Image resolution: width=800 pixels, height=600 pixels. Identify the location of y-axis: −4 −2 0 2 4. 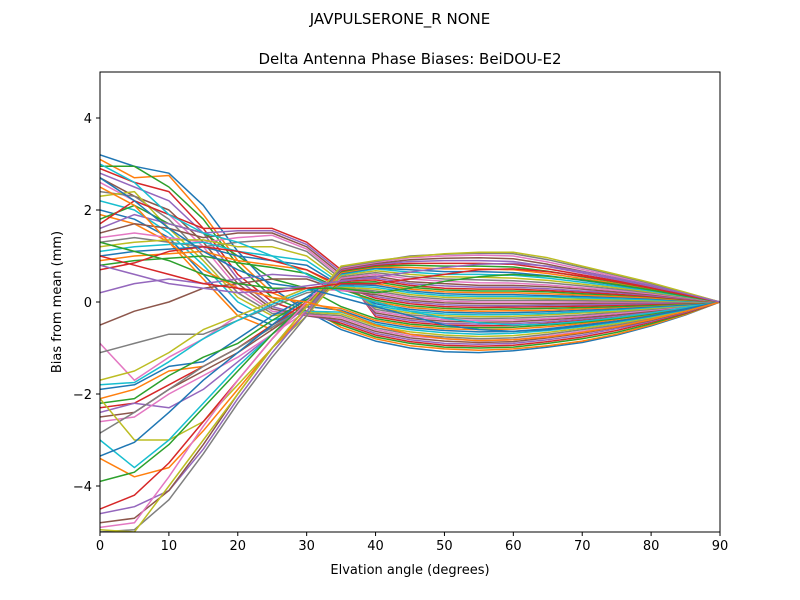
(86, 303).